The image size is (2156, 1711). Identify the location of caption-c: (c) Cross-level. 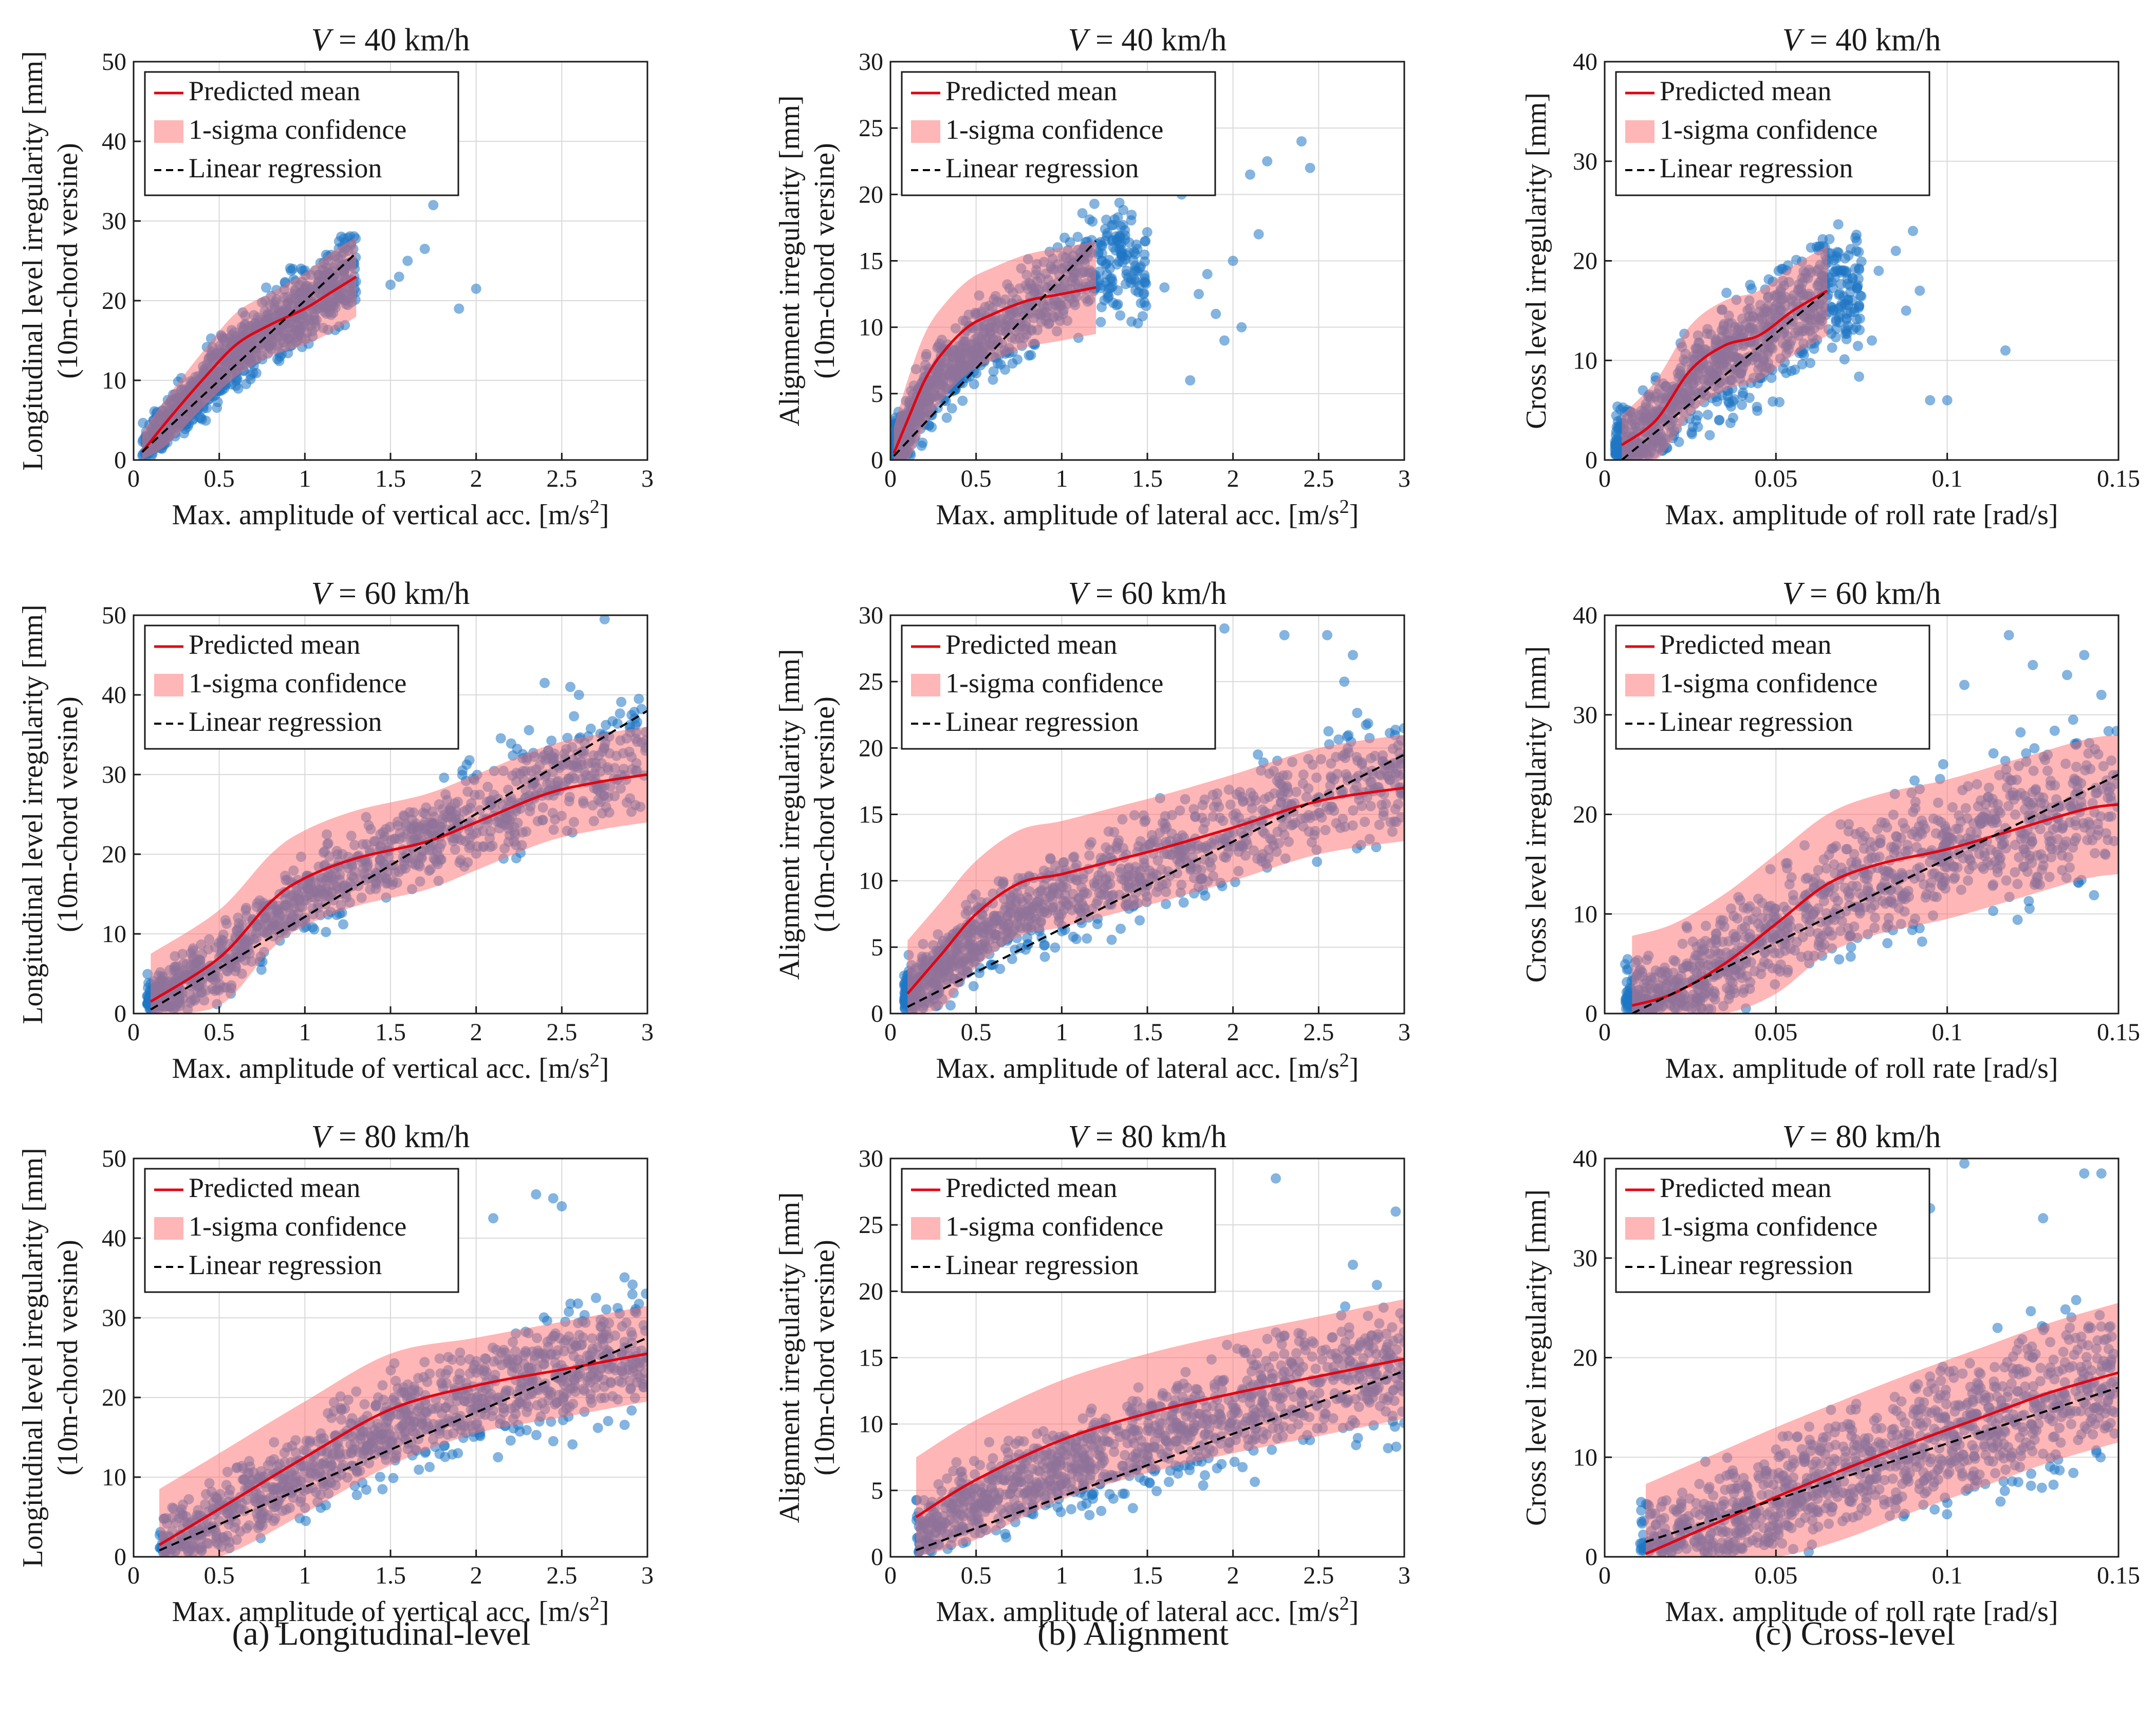
(1855, 1634).